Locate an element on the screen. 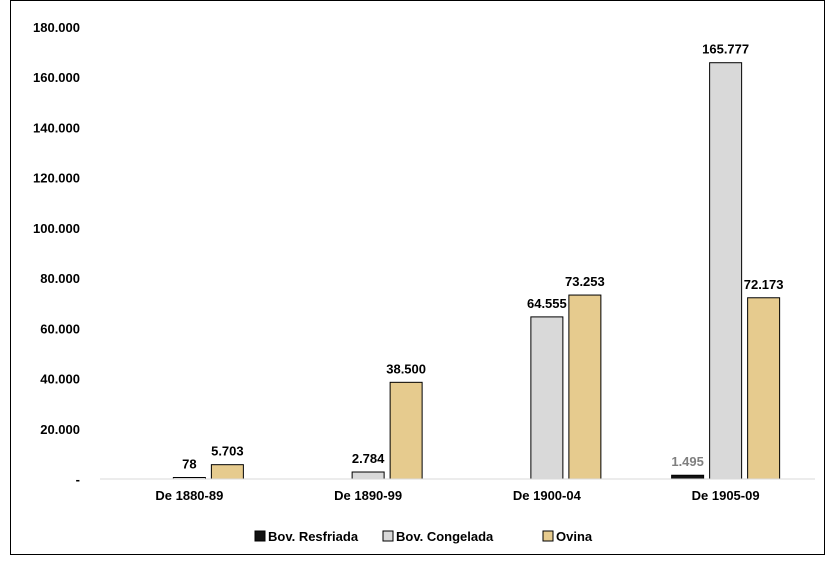 This screenshot has height=562, width=833. y-tick-label: 20.000 is located at coordinates (60, 429).